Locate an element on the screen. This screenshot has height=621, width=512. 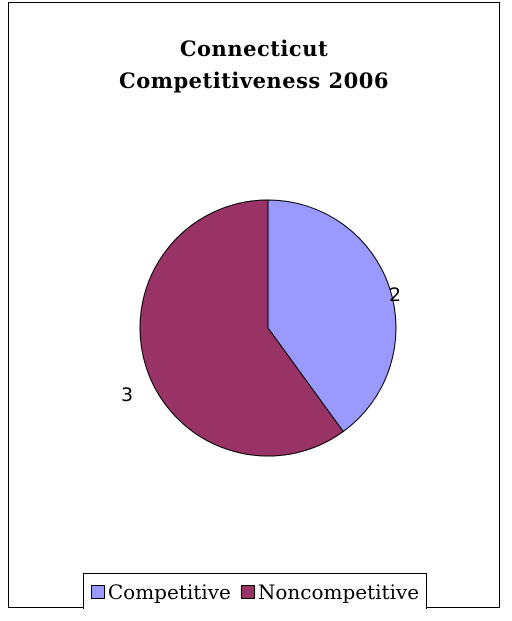
legend-label-noncompetitive: Noncompetitive is located at coordinates (338, 591).